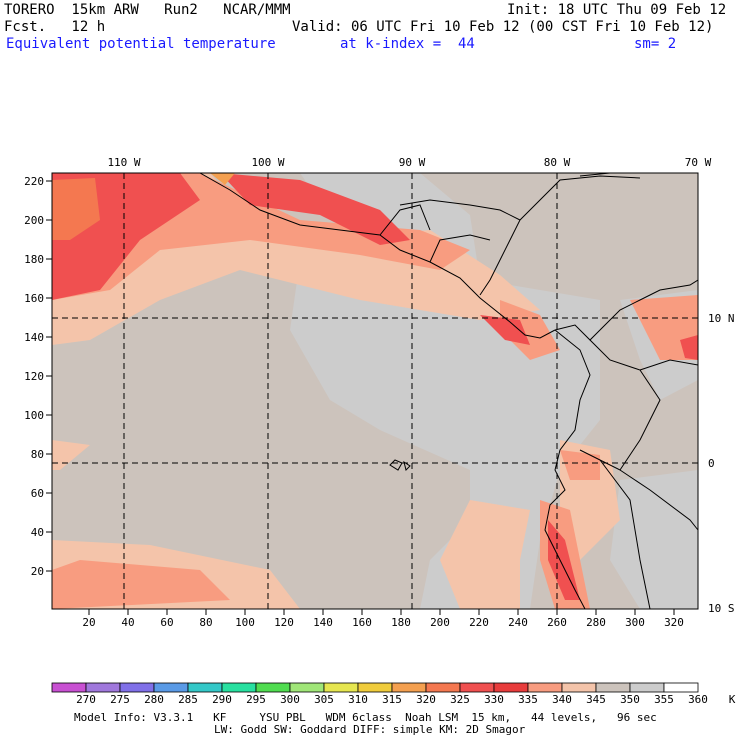  What do you see at coordinates (34, 220) in the screenshot?
I see `y-tick-label: 200` at bounding box center [34, 220].